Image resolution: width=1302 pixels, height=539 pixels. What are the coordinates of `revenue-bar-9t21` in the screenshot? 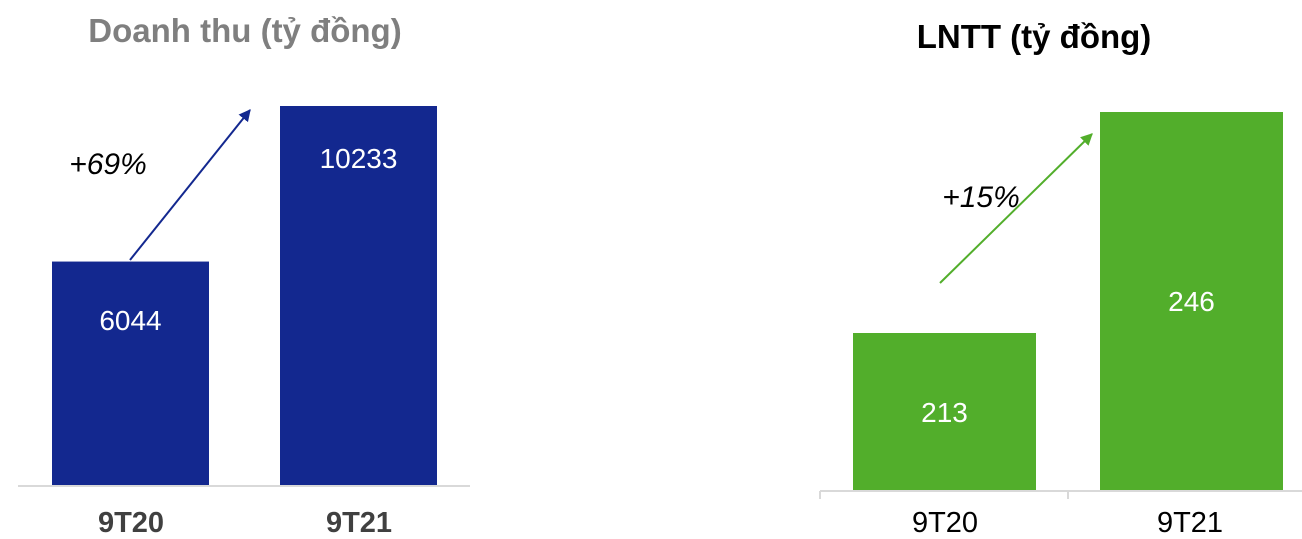 It's located at (358, 296).